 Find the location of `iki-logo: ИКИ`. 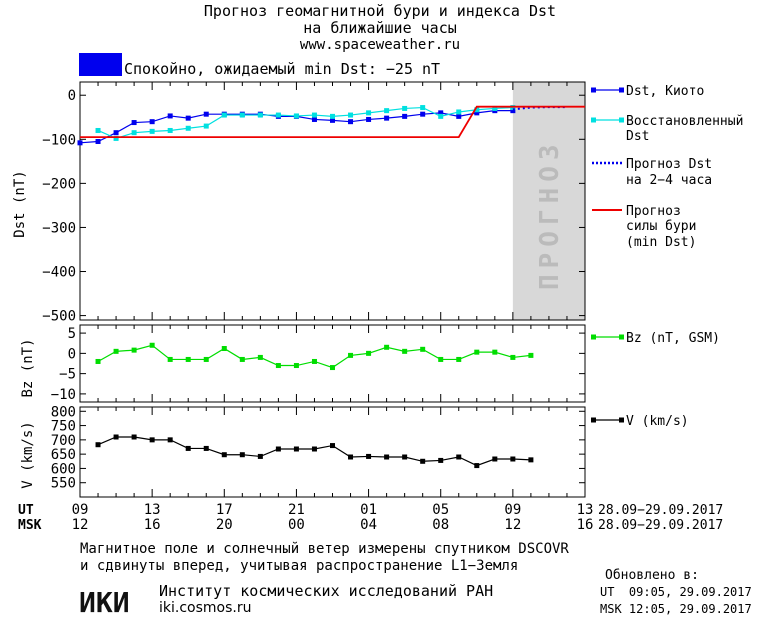

iki-logo: ИКИ is located at coordinates (104, 602).